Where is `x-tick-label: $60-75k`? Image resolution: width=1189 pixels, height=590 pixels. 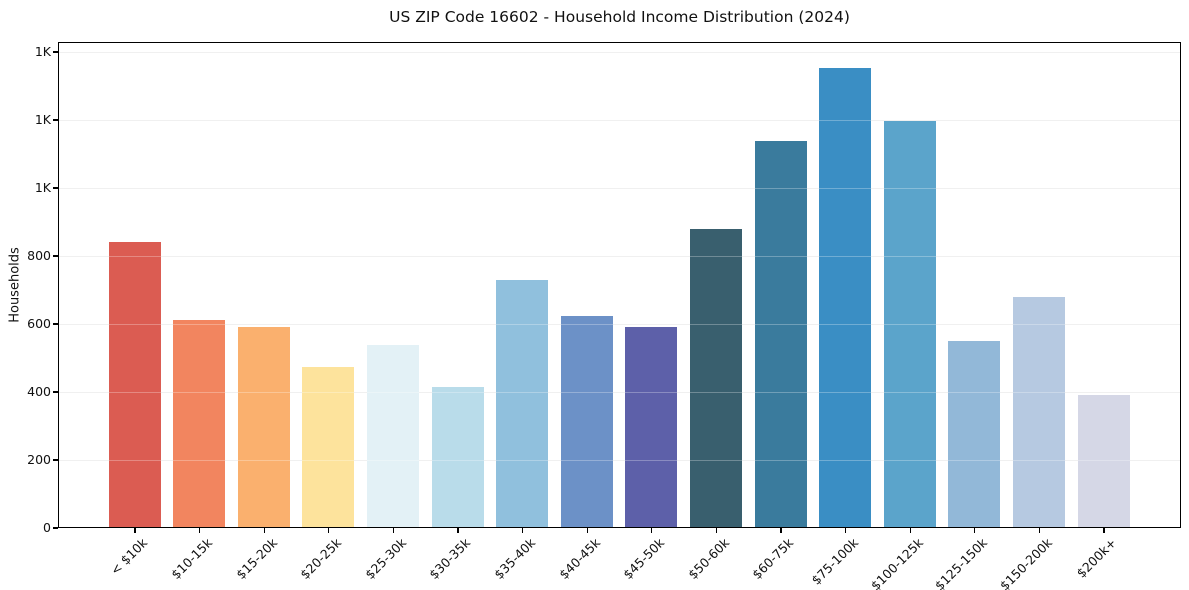 x-tick-label: $60-75k is located at coordinates (773, 559).